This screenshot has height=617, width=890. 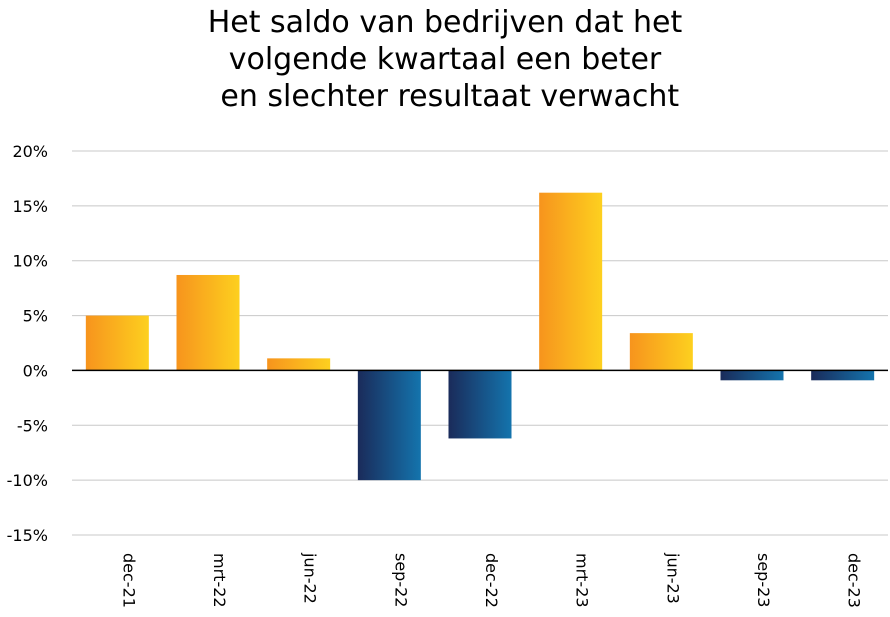 What do you see at coordinates (30, 206) in the screenshot?
I see `y-tick-label: 15%` at bounding box center [30, 206].